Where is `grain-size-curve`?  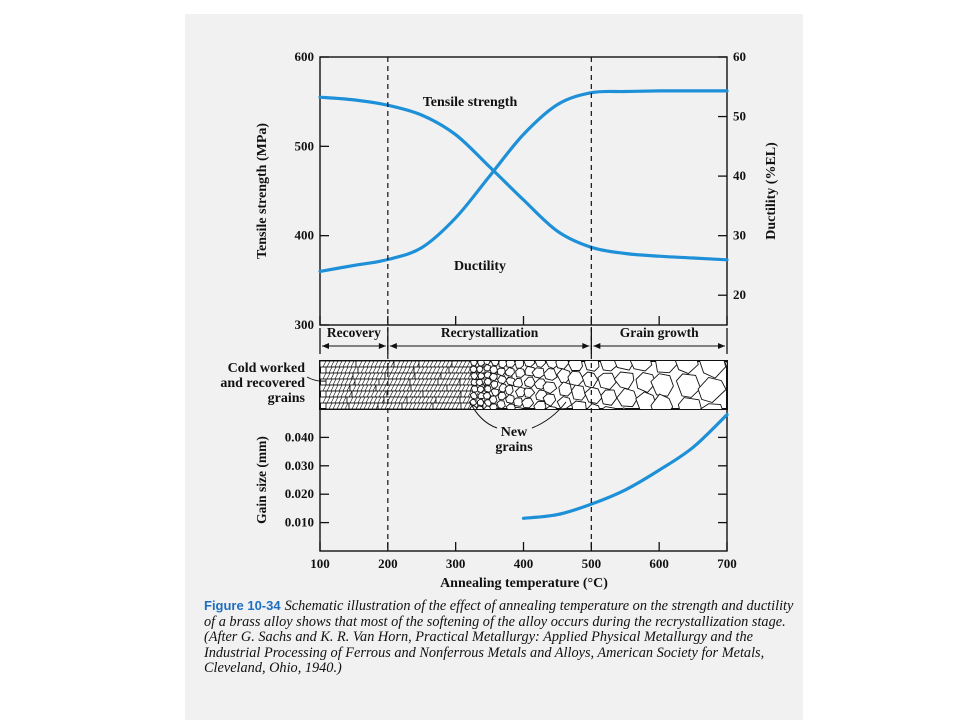
grain-size-curve is located at coordinates (625, 466).